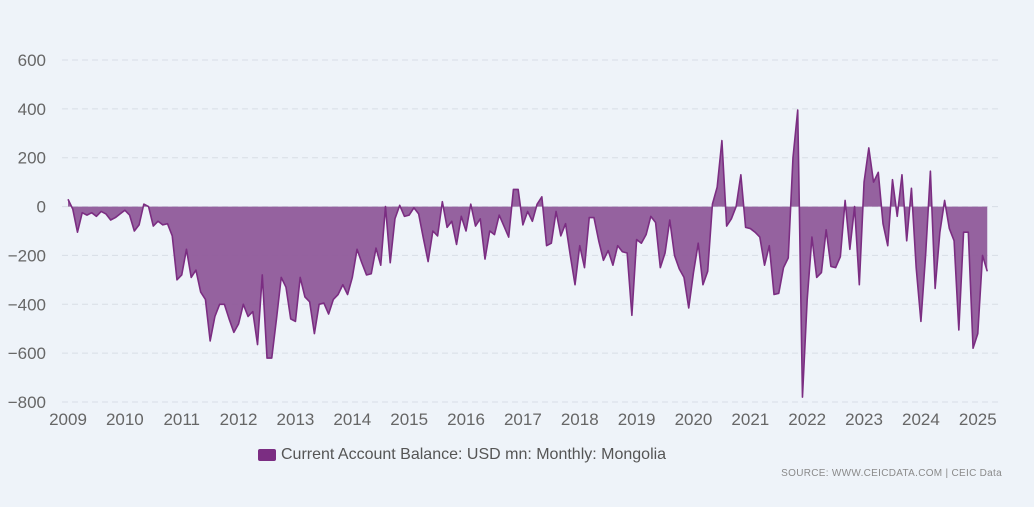  What do you see at coordinates (750, 419) in the screenshot?
I see `x-tick-label: 2021` at bounding box center [750, 419].